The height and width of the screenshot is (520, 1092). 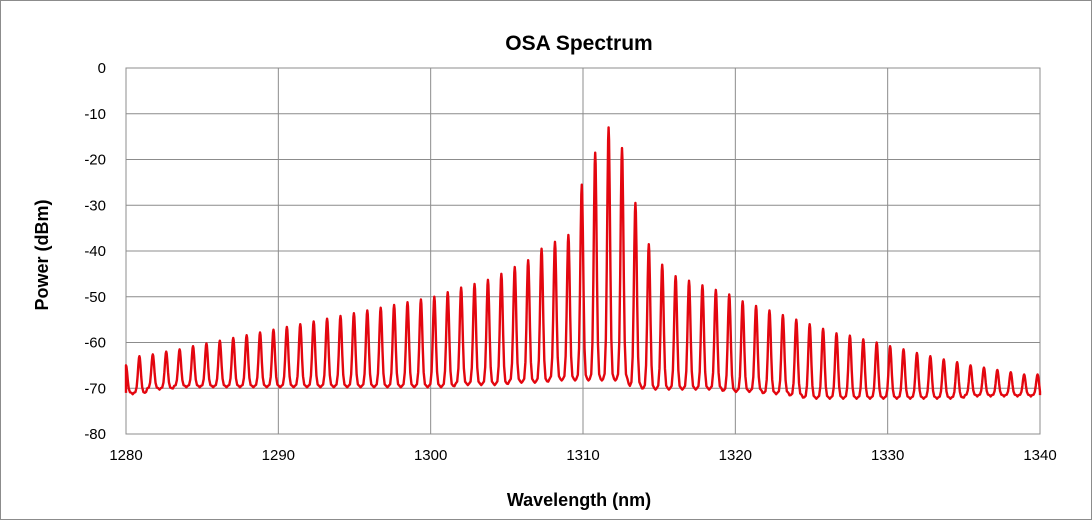 I want to click on y-tick-label: 0, so click(x=102, y=68).